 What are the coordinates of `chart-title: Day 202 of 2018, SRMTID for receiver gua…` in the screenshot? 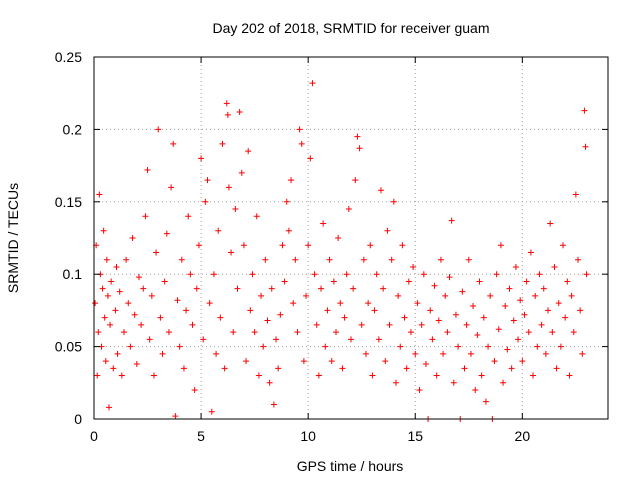 It's located at (350, 28).